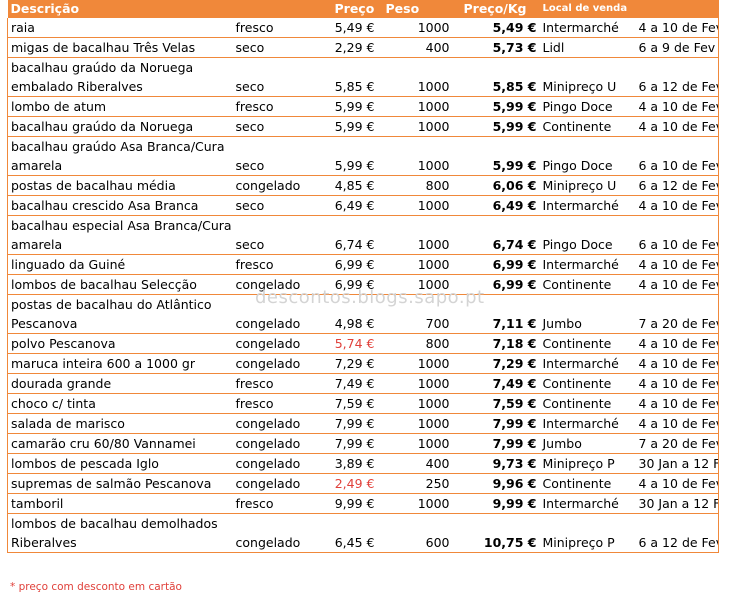 Image resolution: width=730 pixels, height=597 pixels. What do you see at coordinates (120, 343) in the screenshot?
I see `cell-descricao: polvo Pescanova` at bounding box center [120, 343].